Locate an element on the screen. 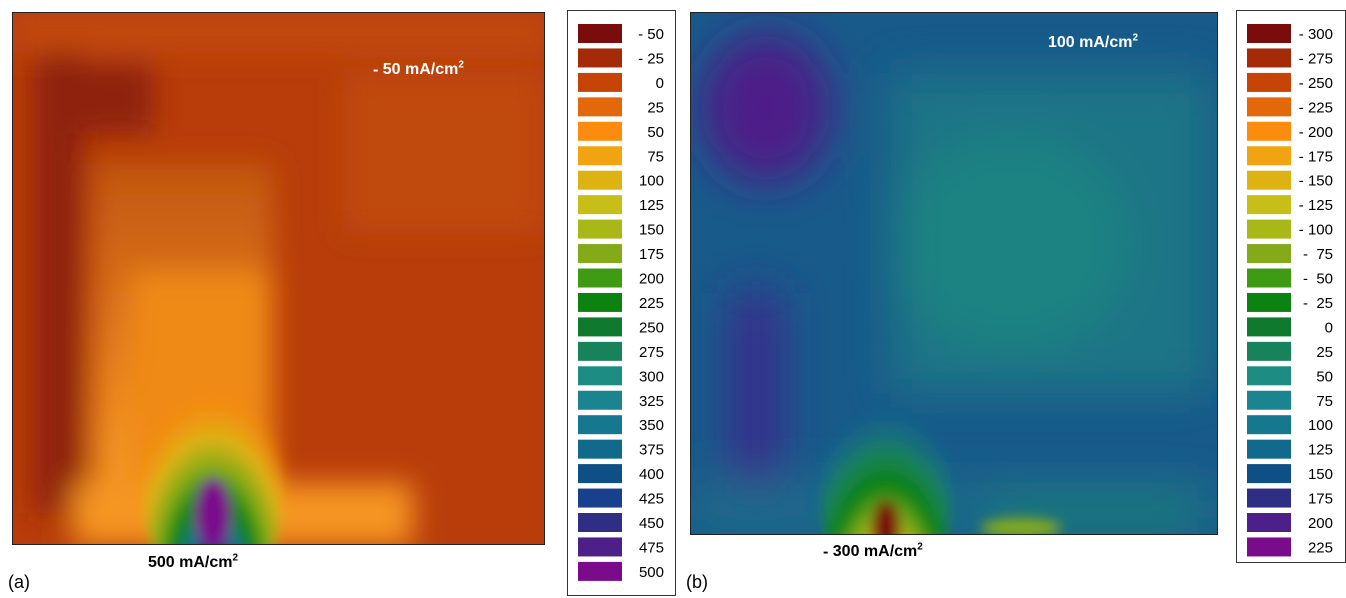 Image resolution: width=1346 pixels, height=598 pixels. annotation-a-top: - 50 mA/cm2 is located at coordinates (418, 69).